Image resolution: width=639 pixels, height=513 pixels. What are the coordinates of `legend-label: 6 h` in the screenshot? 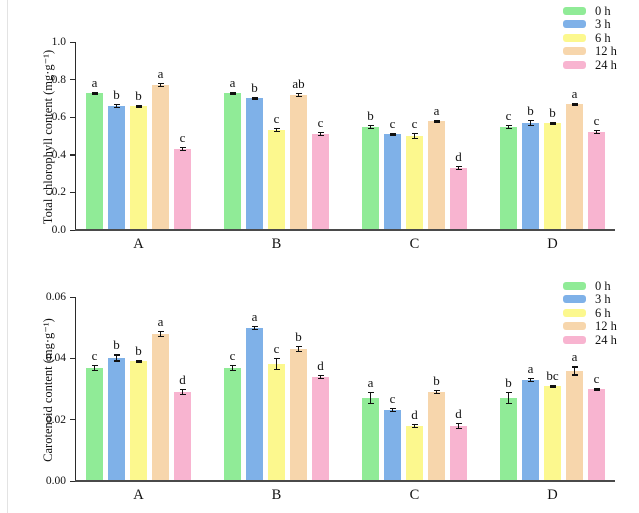 It's located at (603, 37).